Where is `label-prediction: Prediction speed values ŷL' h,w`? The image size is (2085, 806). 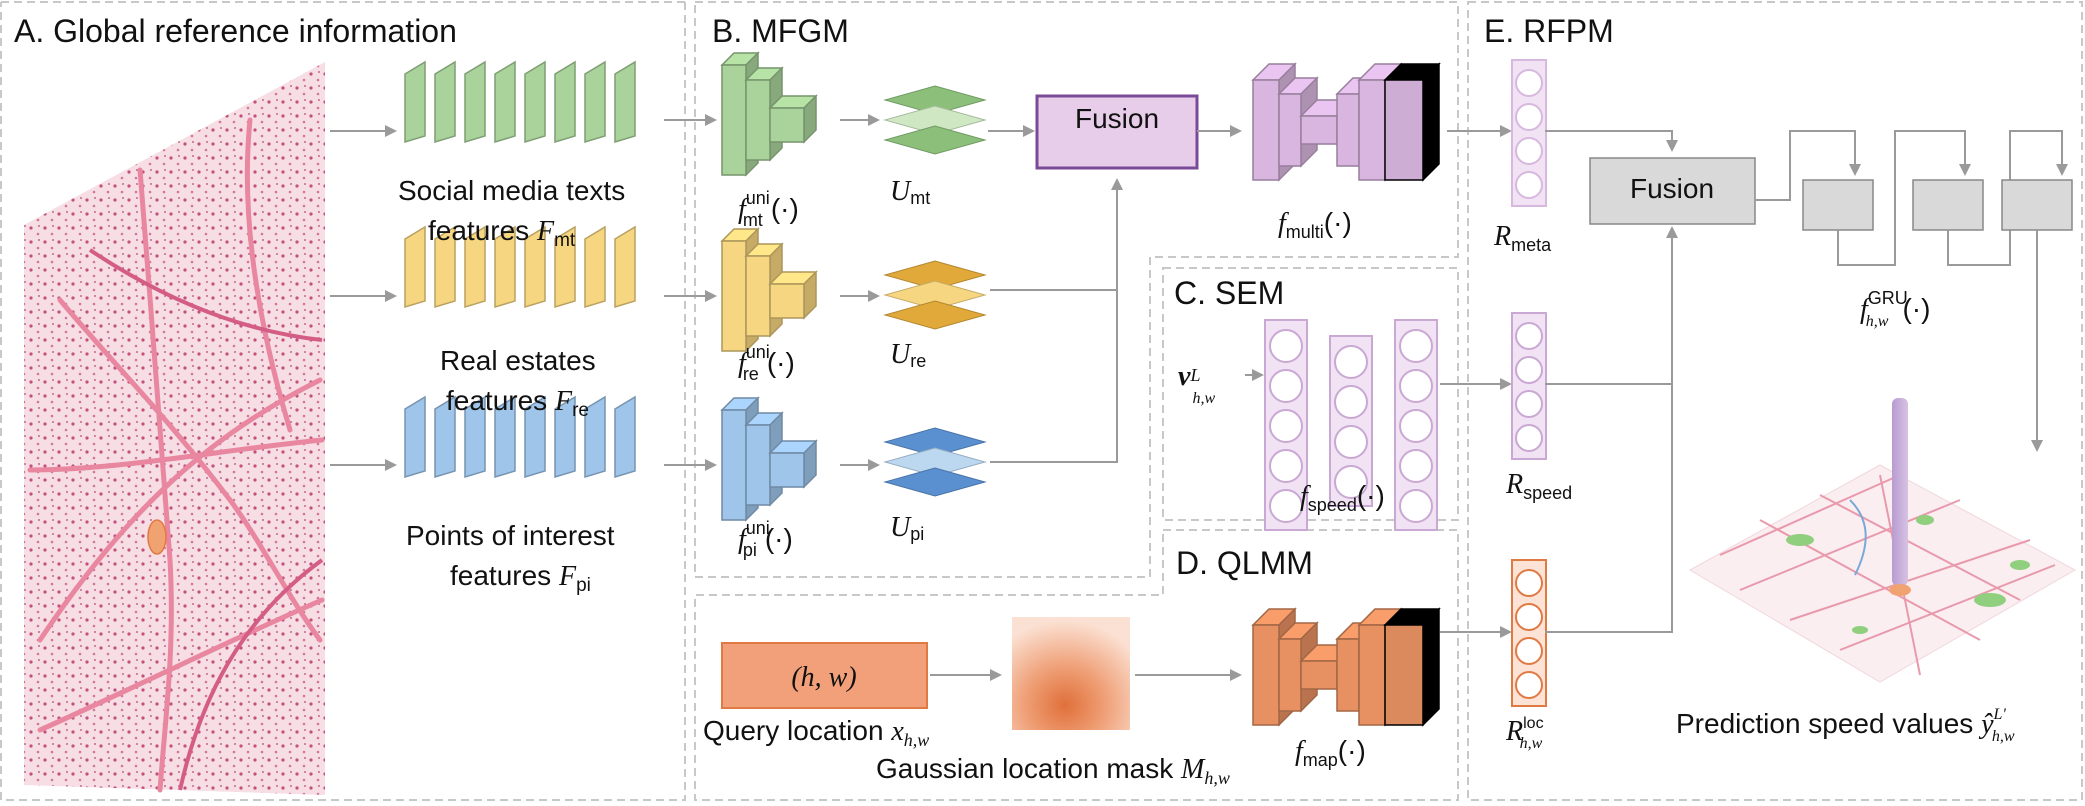
label-prediction: Prediction speed values ŷL' h,w is located at coordinates (1845, 725).